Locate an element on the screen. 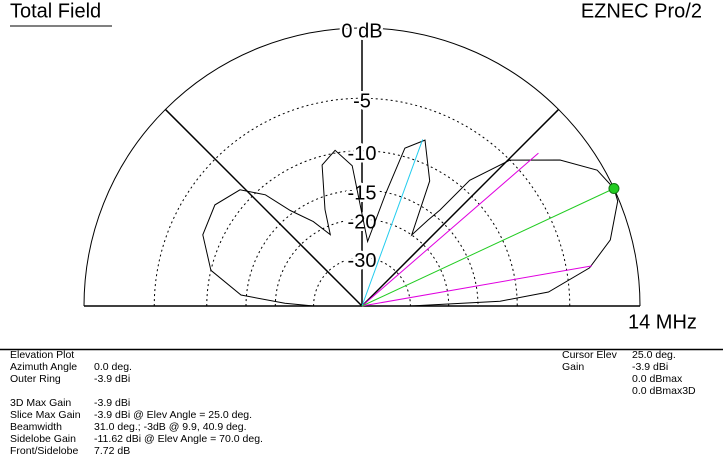  cursor-line is located at coordinates (488, 247).